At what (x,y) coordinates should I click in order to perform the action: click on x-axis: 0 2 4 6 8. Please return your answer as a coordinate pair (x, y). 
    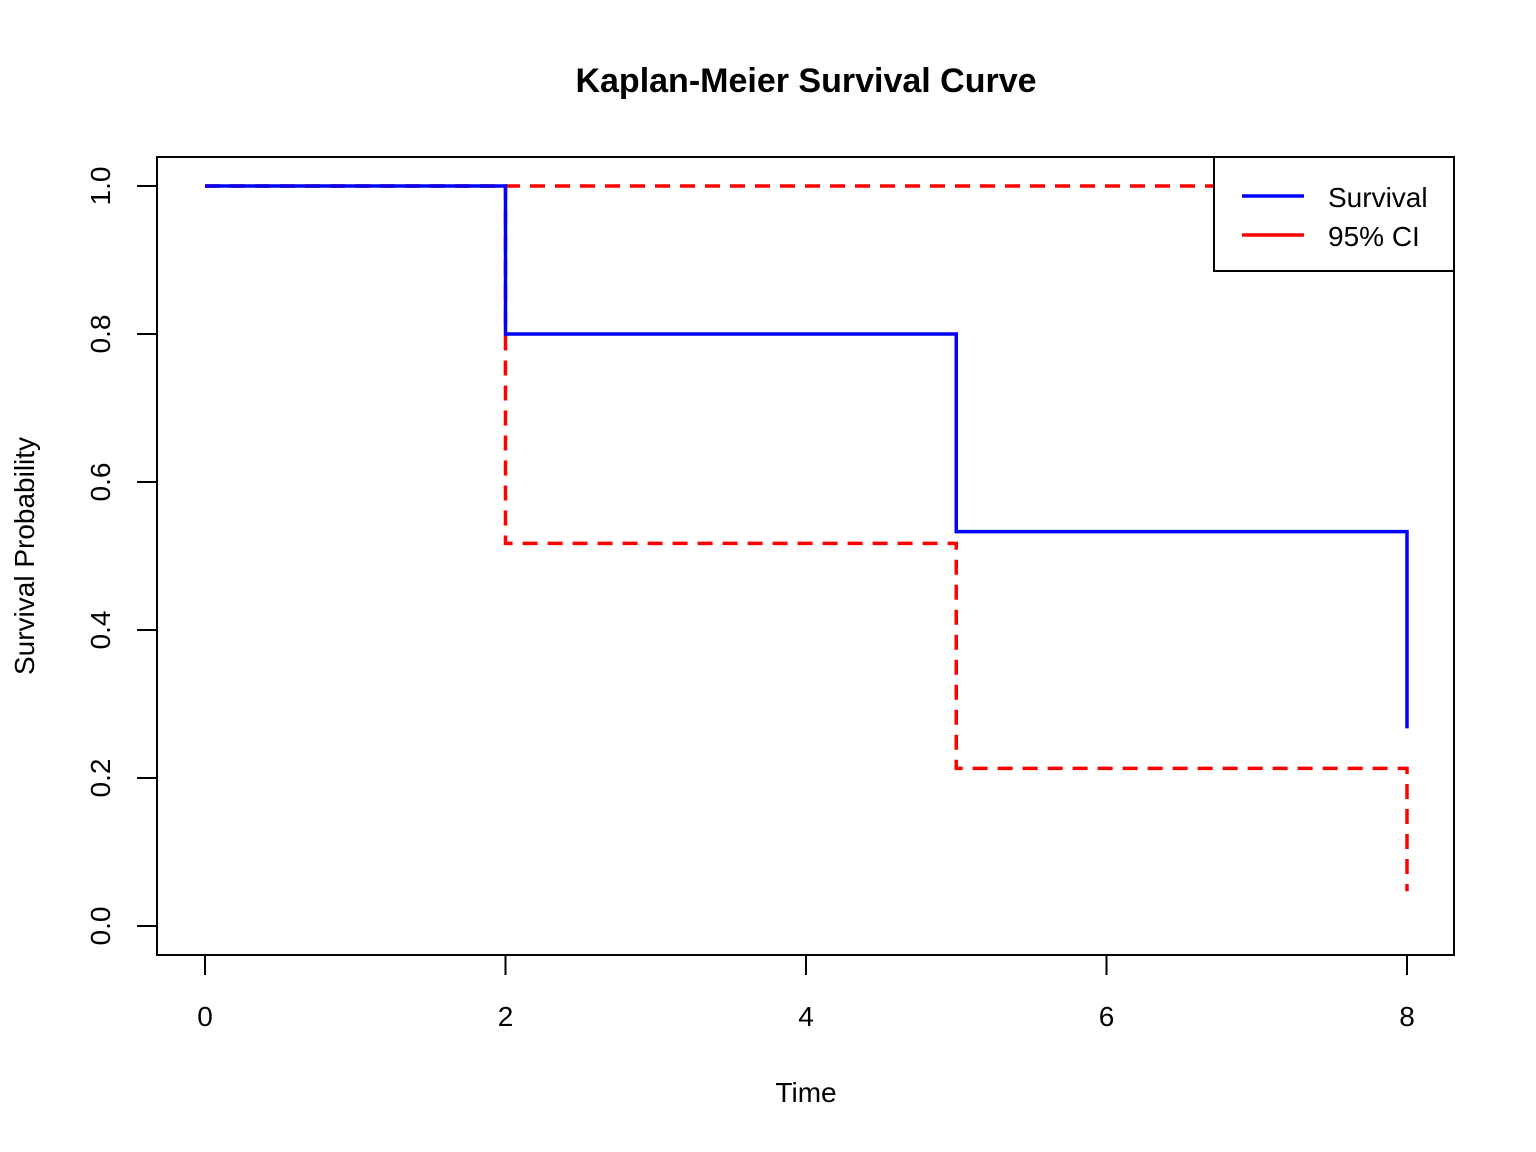
    Looking at the image, I should click on (806, 993).